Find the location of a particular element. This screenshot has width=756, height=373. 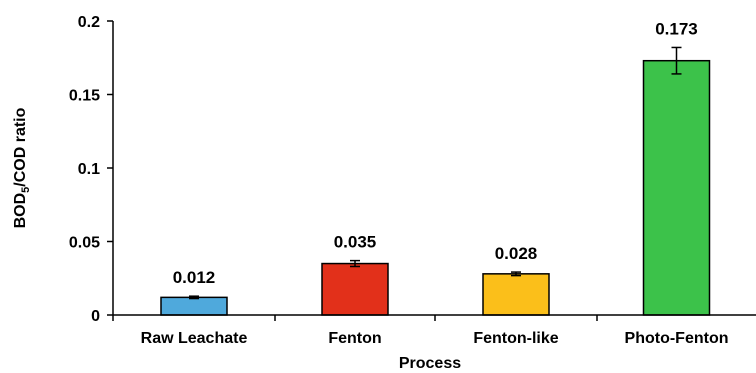

data-label: 0.173 is located at coordinates (676, 28).